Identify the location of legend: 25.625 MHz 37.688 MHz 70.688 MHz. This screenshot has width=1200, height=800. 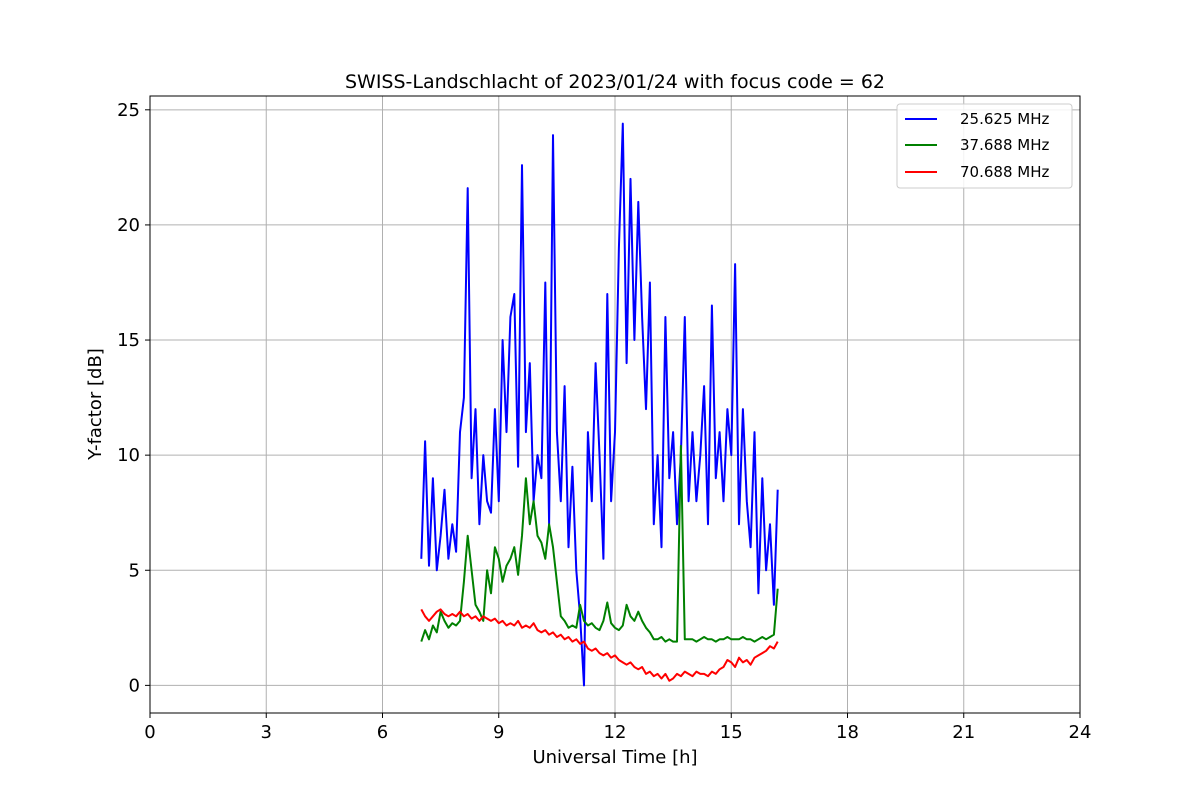
(984, 146).